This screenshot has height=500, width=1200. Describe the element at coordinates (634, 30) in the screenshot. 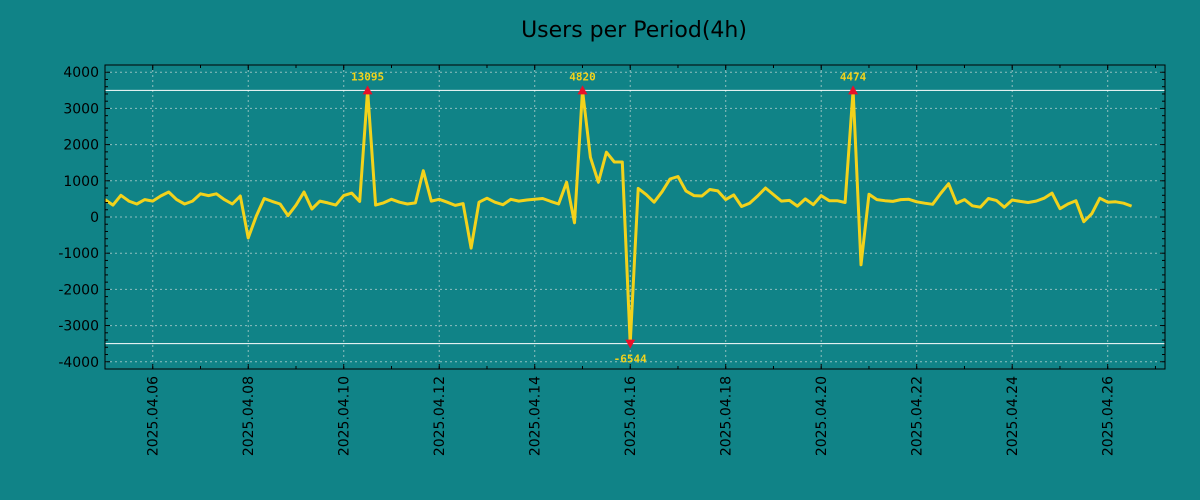

I see `chart-title: Users per Period(4h)` at that location.